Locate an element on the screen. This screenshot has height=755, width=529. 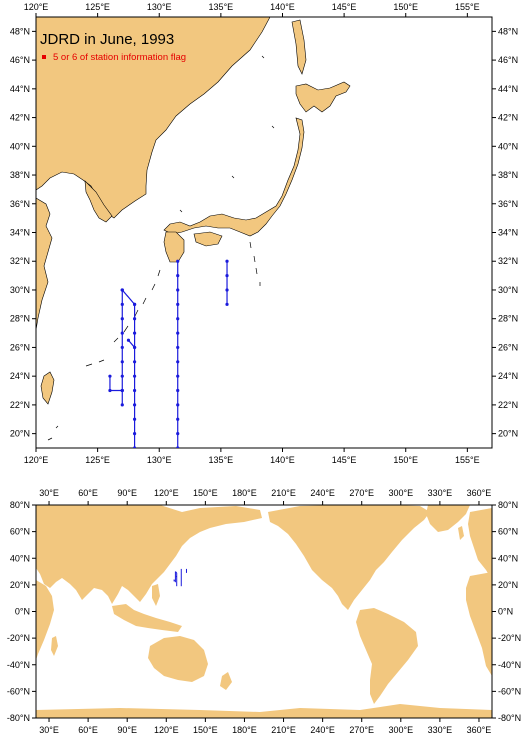
hokkaido is located at coordinates (323, 97).